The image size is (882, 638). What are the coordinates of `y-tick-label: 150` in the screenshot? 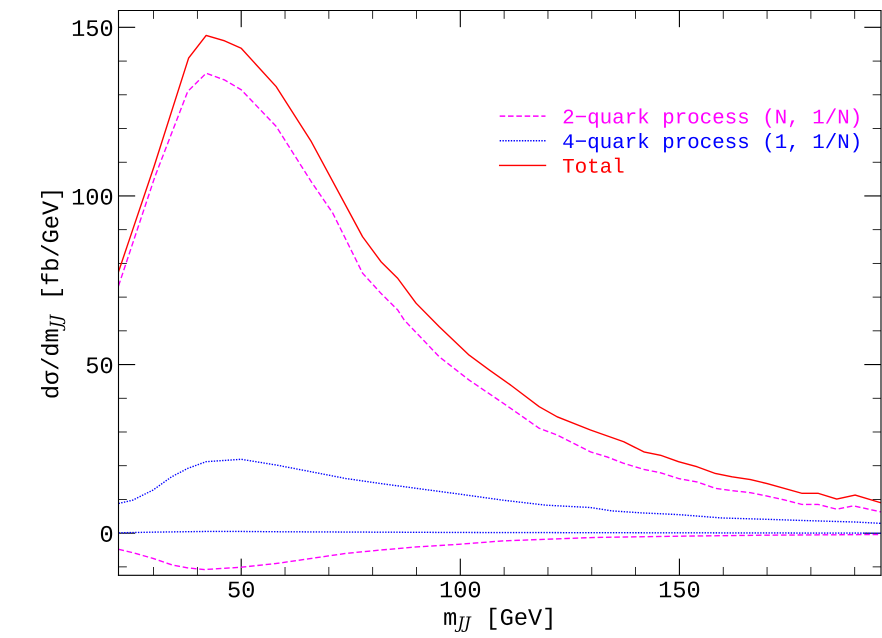 It's located at (92, 28).